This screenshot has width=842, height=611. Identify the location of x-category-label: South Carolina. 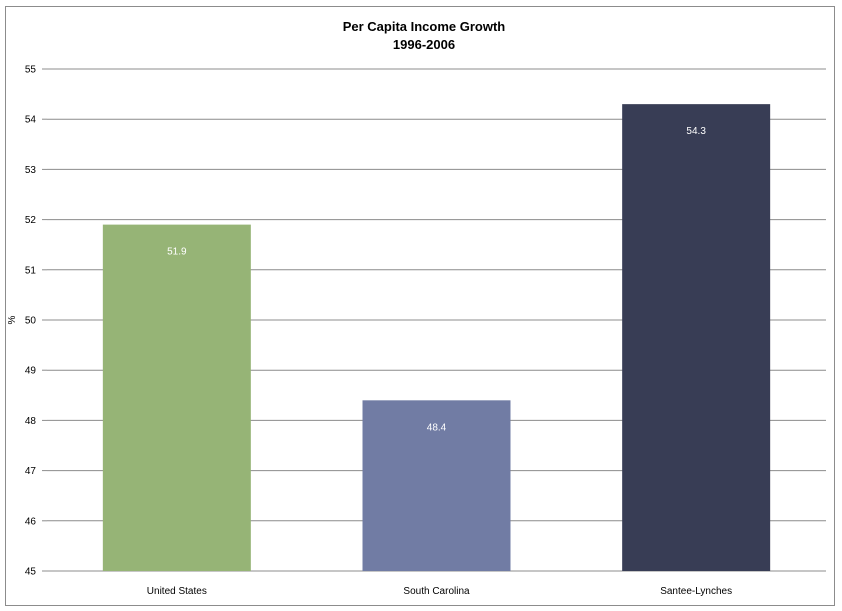
(436, 591).